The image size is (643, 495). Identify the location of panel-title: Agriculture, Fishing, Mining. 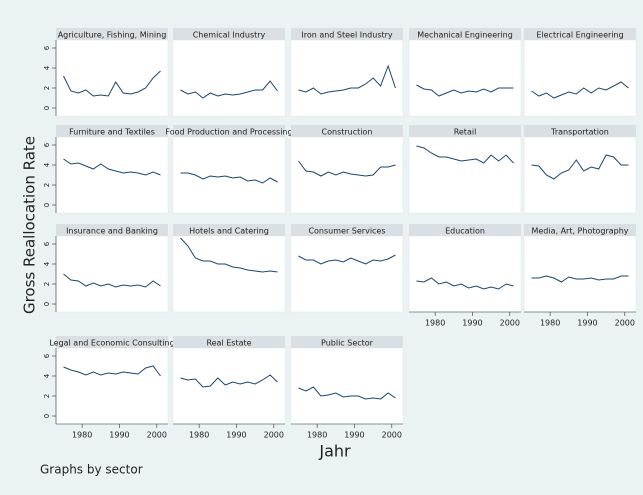
(112, 35).